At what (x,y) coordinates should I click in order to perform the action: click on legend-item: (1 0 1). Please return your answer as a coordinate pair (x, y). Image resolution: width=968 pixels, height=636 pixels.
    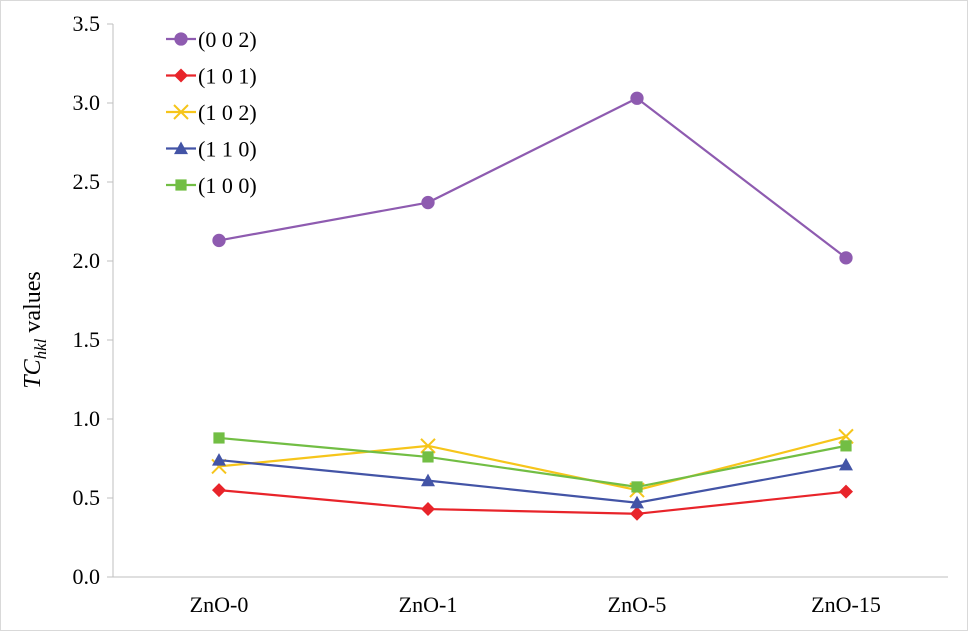
    Looking at the image, I should click on (211, 76).